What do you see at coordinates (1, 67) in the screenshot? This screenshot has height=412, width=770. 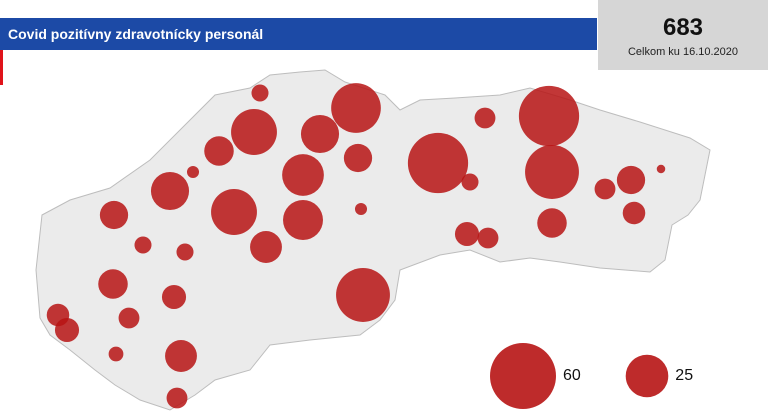 I see `accent-bar` at bounding box center [1, 67].